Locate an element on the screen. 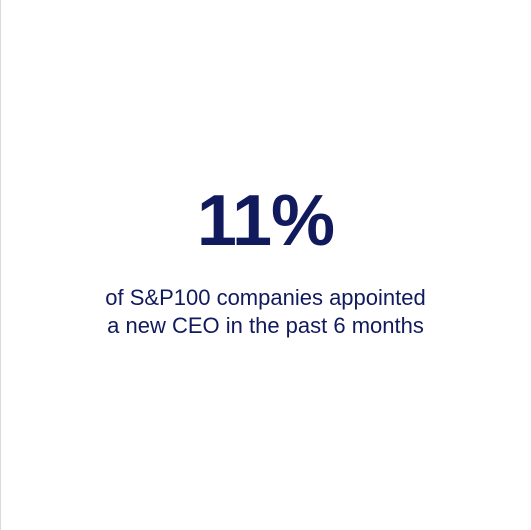 Image resolution: width=531 pixels, height=530 pixels. caption-line-2: a new CEO in the past 6 months is located at coordinates (265, 325).